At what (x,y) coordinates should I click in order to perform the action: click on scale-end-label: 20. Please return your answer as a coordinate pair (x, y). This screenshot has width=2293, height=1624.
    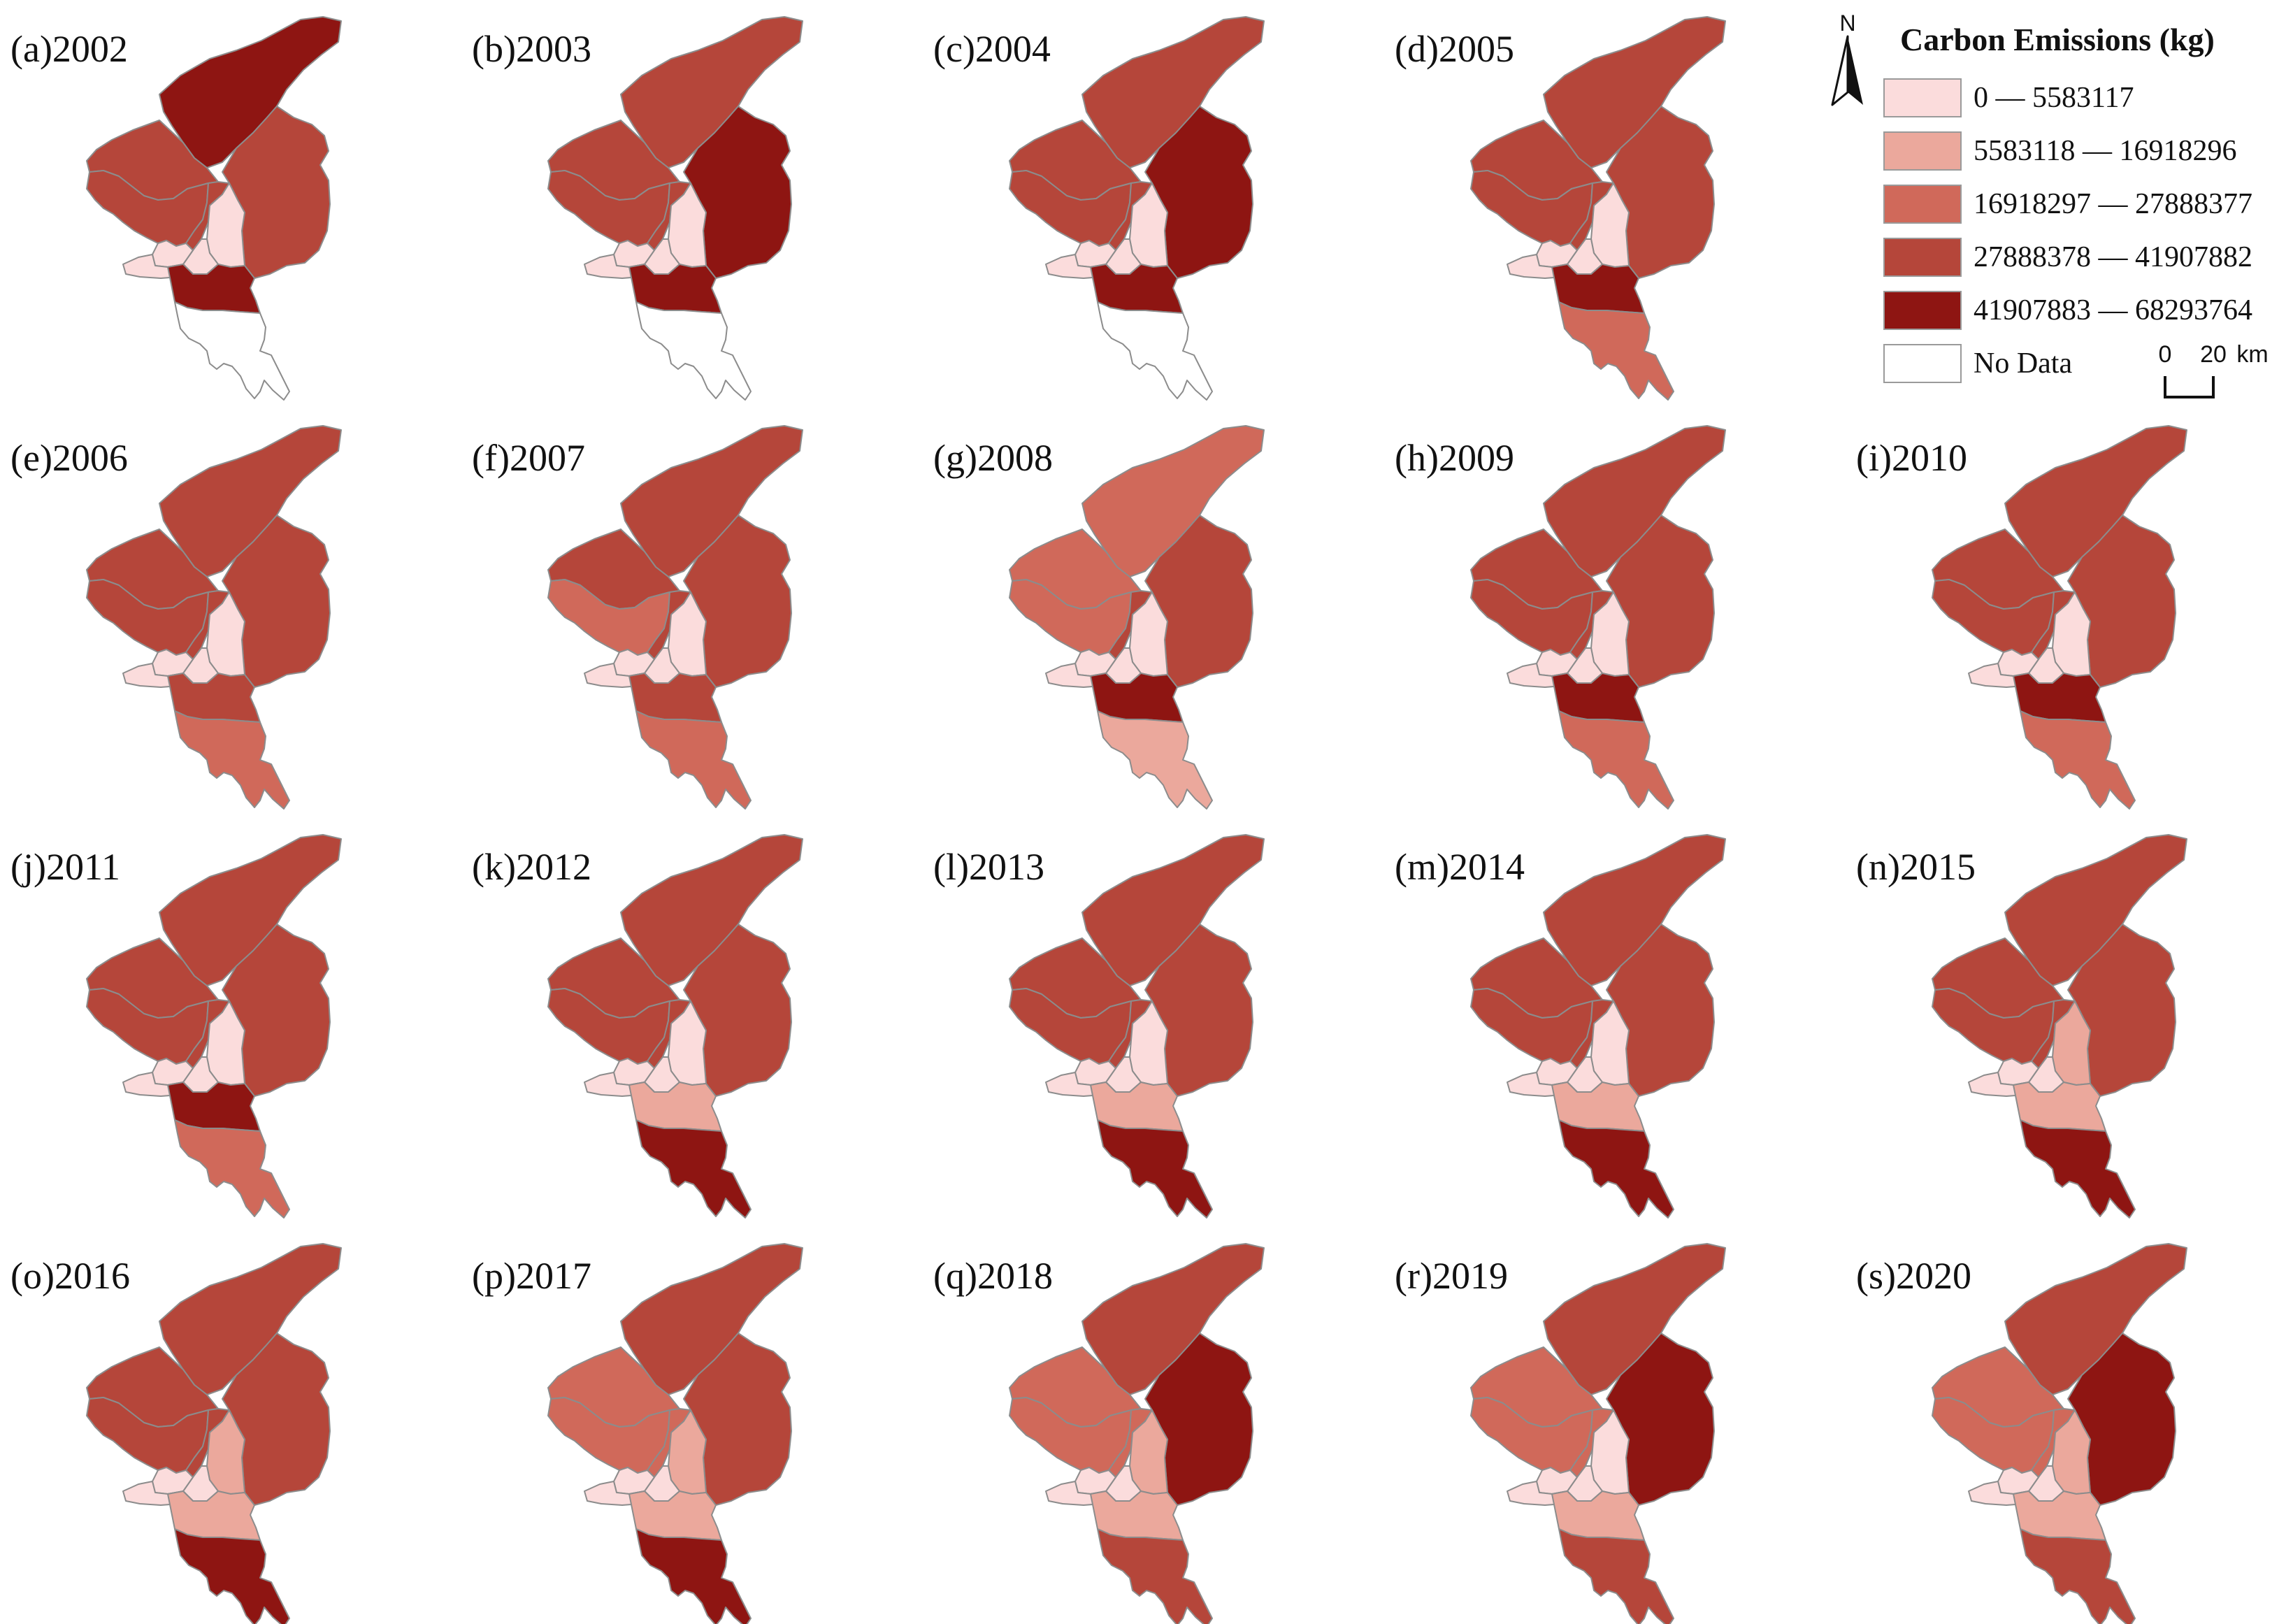
    Looking at the image, I should click on (2214, 354).